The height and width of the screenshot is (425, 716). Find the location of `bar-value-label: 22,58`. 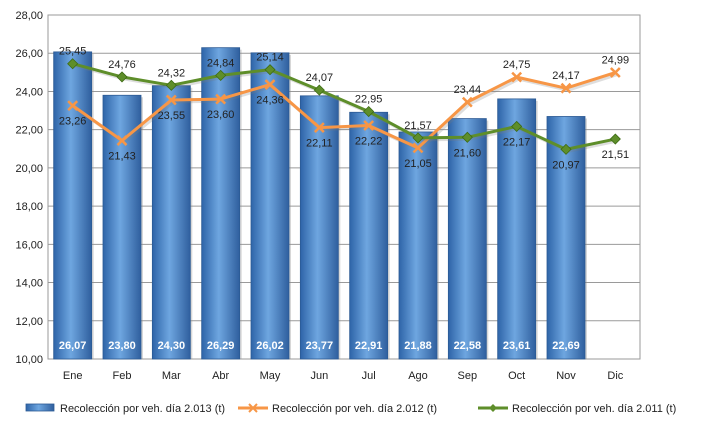

bar-value-label: 22,58 is located at coordinates (468, 346).